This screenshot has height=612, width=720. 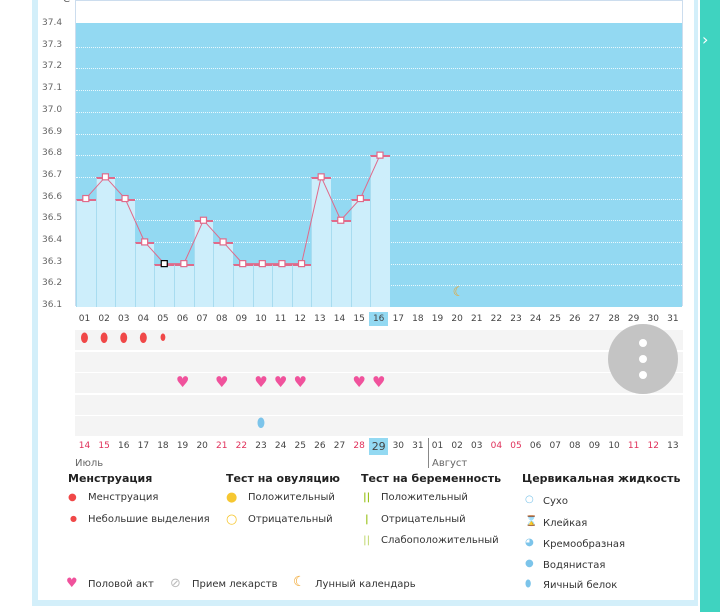 What do you see at coordinates (643, 359) in the screenshot?
I see `more-menu-button` at bounding box center [643, 359].